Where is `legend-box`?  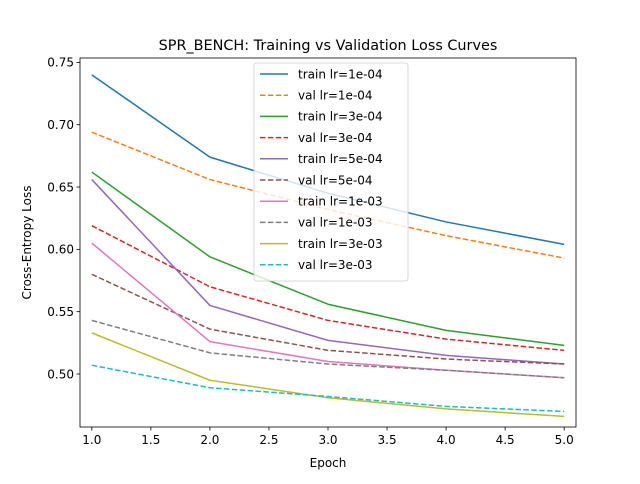 legend-box is located at coordinates (331, 172).